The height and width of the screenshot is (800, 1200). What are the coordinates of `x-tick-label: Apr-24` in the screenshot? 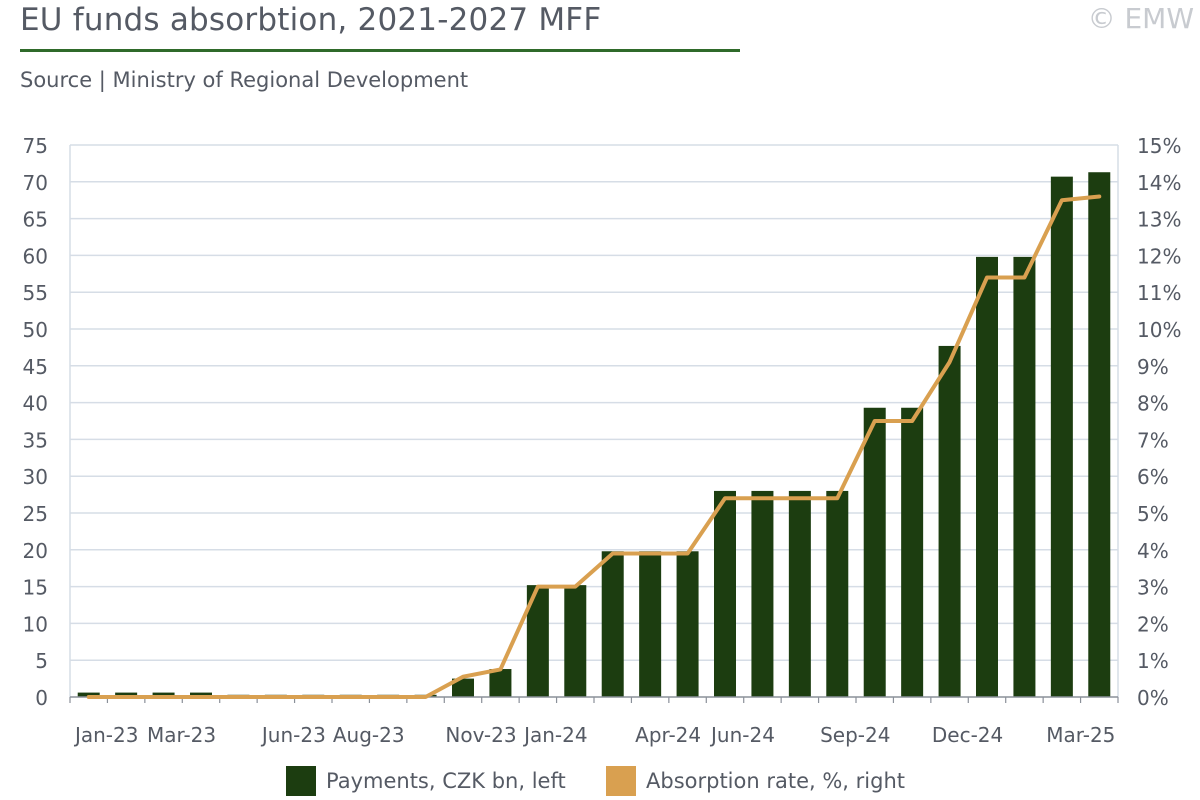 It's located at (668, 735).